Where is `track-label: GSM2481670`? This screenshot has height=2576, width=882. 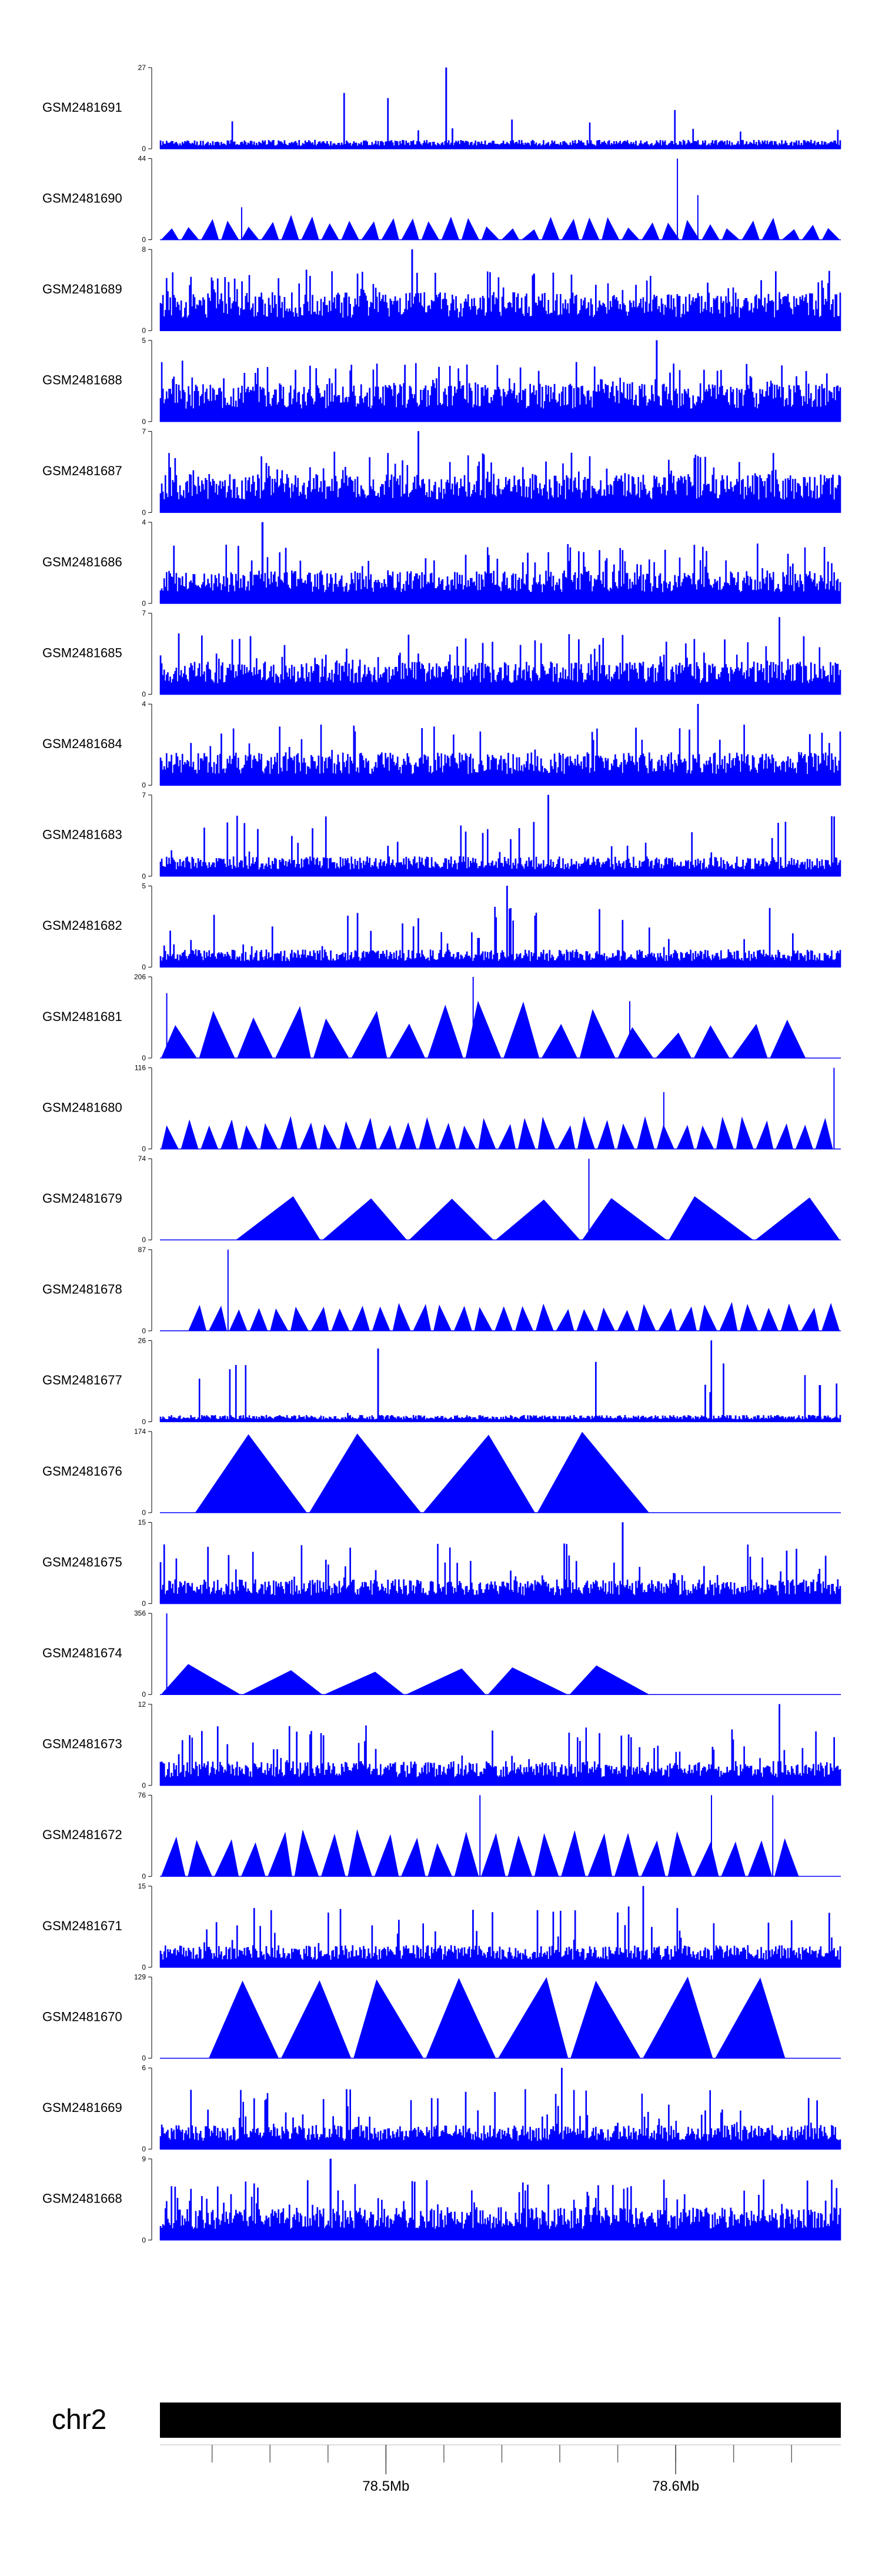
track-label: GSM2481670 is located at coordinates (82, 2016).